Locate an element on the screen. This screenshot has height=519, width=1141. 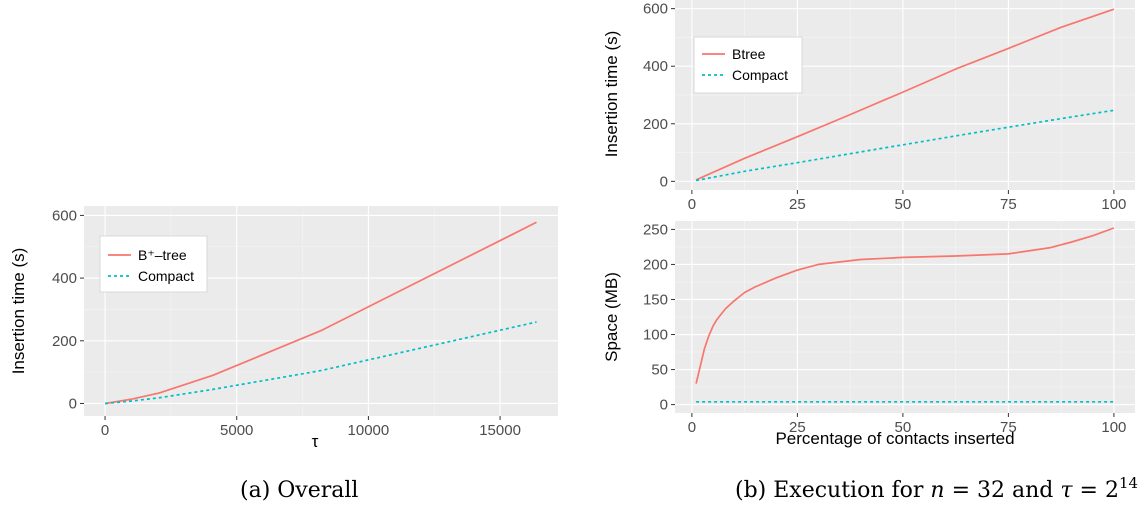
execution-space-x-tick-label: 50 is located at coordinates (903, 427).